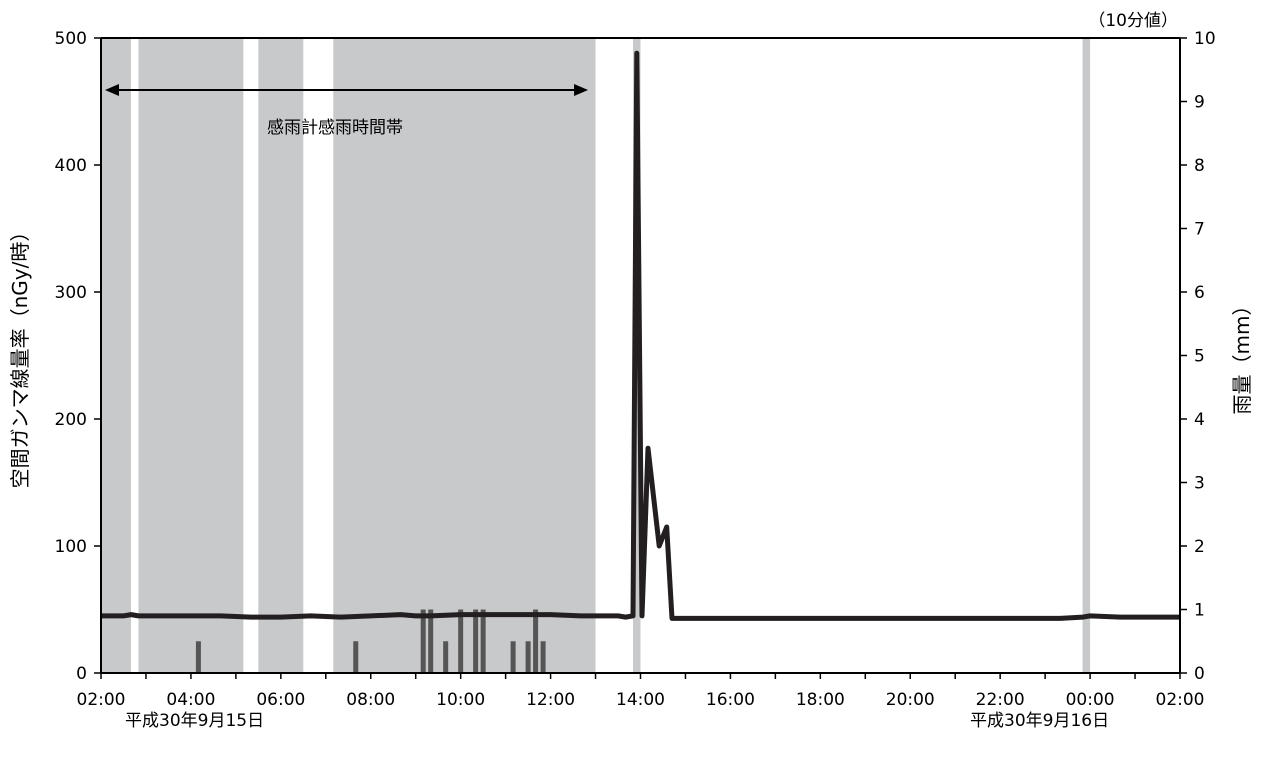 The width and height of the screenshot is (1263, 758). What do you see at coordinates (71, 293) in the screenshot?
I see `left-tick-label: 300` at bounding box center [71, 293].